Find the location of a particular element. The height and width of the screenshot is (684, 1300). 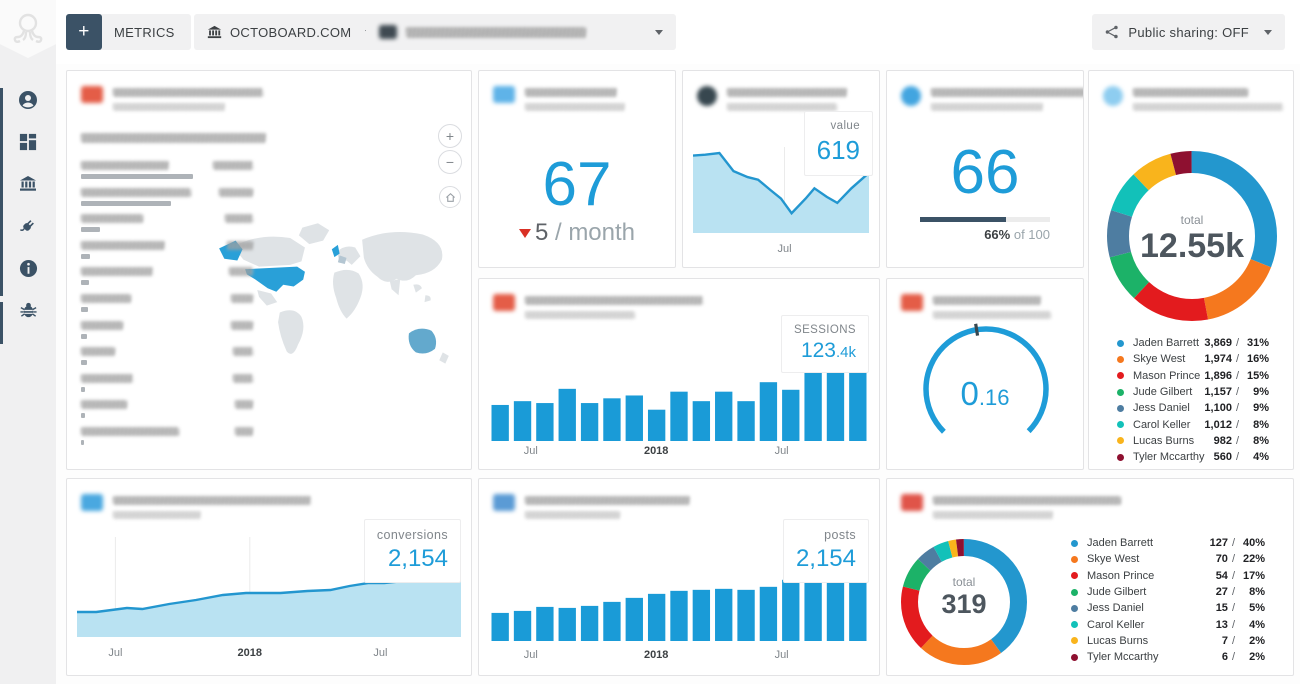

legend-percent: 40% is located at coordinates (1253, 543).